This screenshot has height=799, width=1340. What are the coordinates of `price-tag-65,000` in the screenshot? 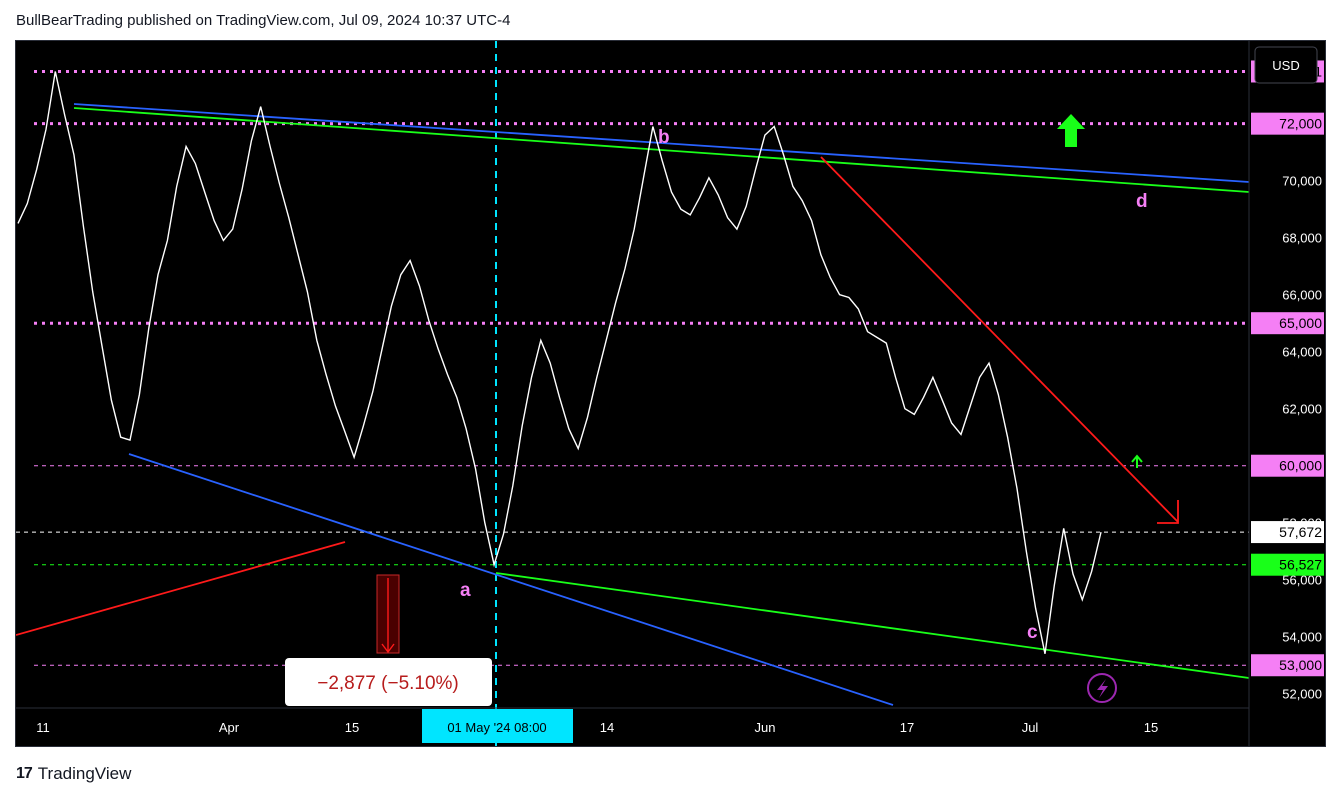 It's located at (1287, 323).